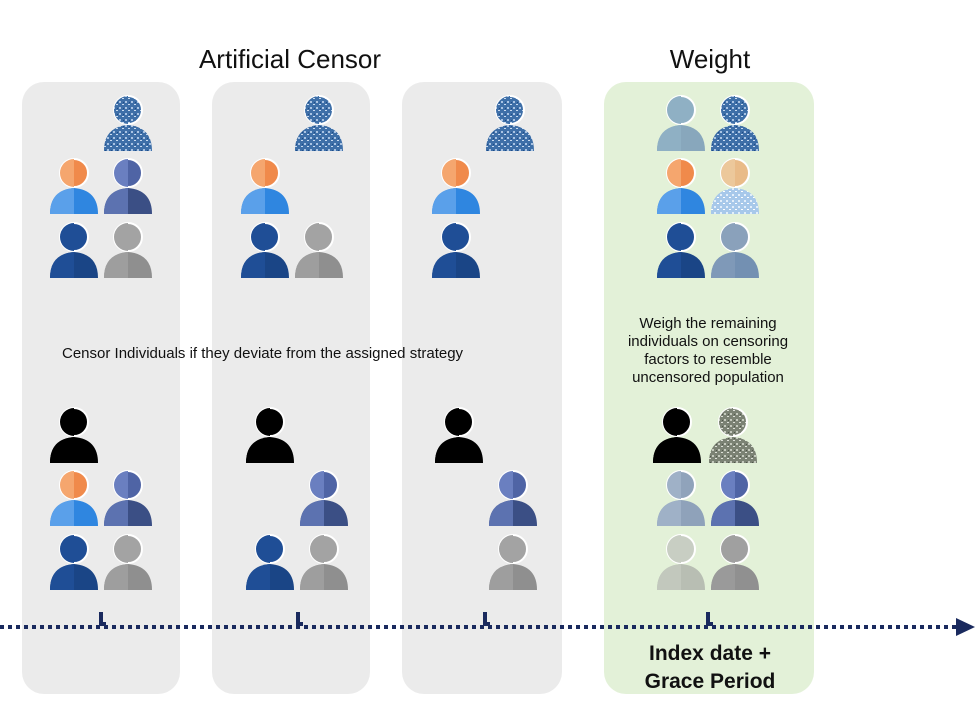 The height and width of the screenshot is (715, 977). What do you see at coordinates (735, 250) in the screenshot?
I see `faded-navy-person-icon` at bounding box center [735, 250].